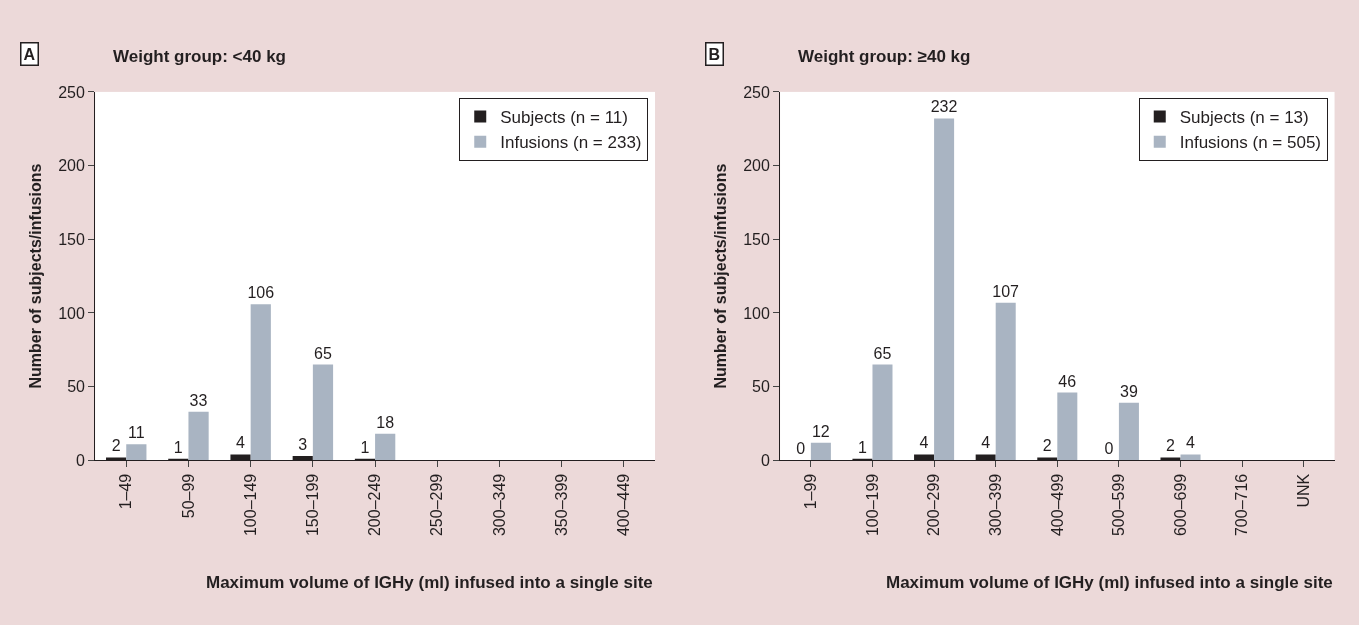  Describe the element at coordinates (29, 54) in the screenshot. I see `text: A` at that location.